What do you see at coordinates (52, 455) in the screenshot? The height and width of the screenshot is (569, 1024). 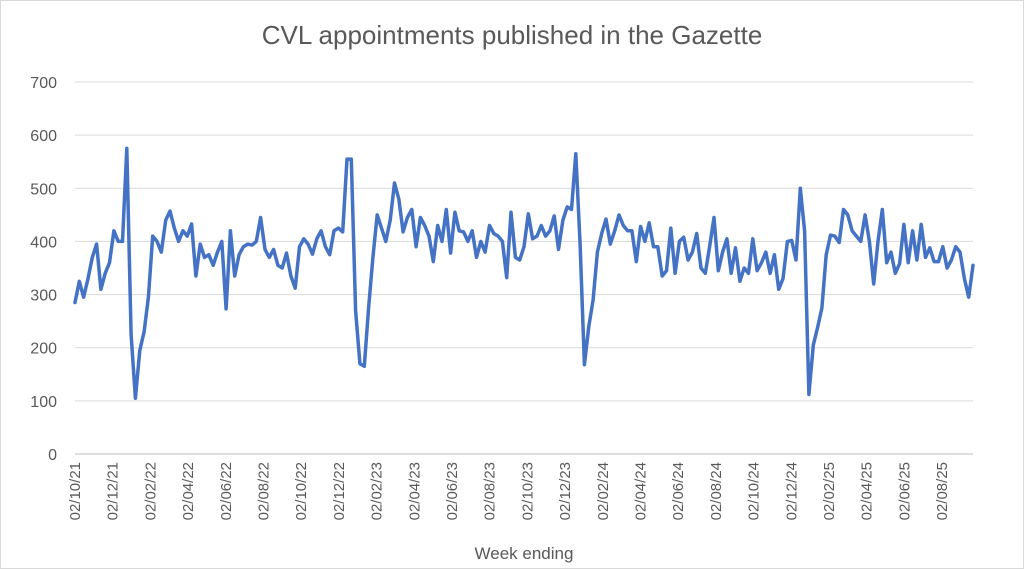 I see `y-tick-label: 0` at bounding box center [52, 455].